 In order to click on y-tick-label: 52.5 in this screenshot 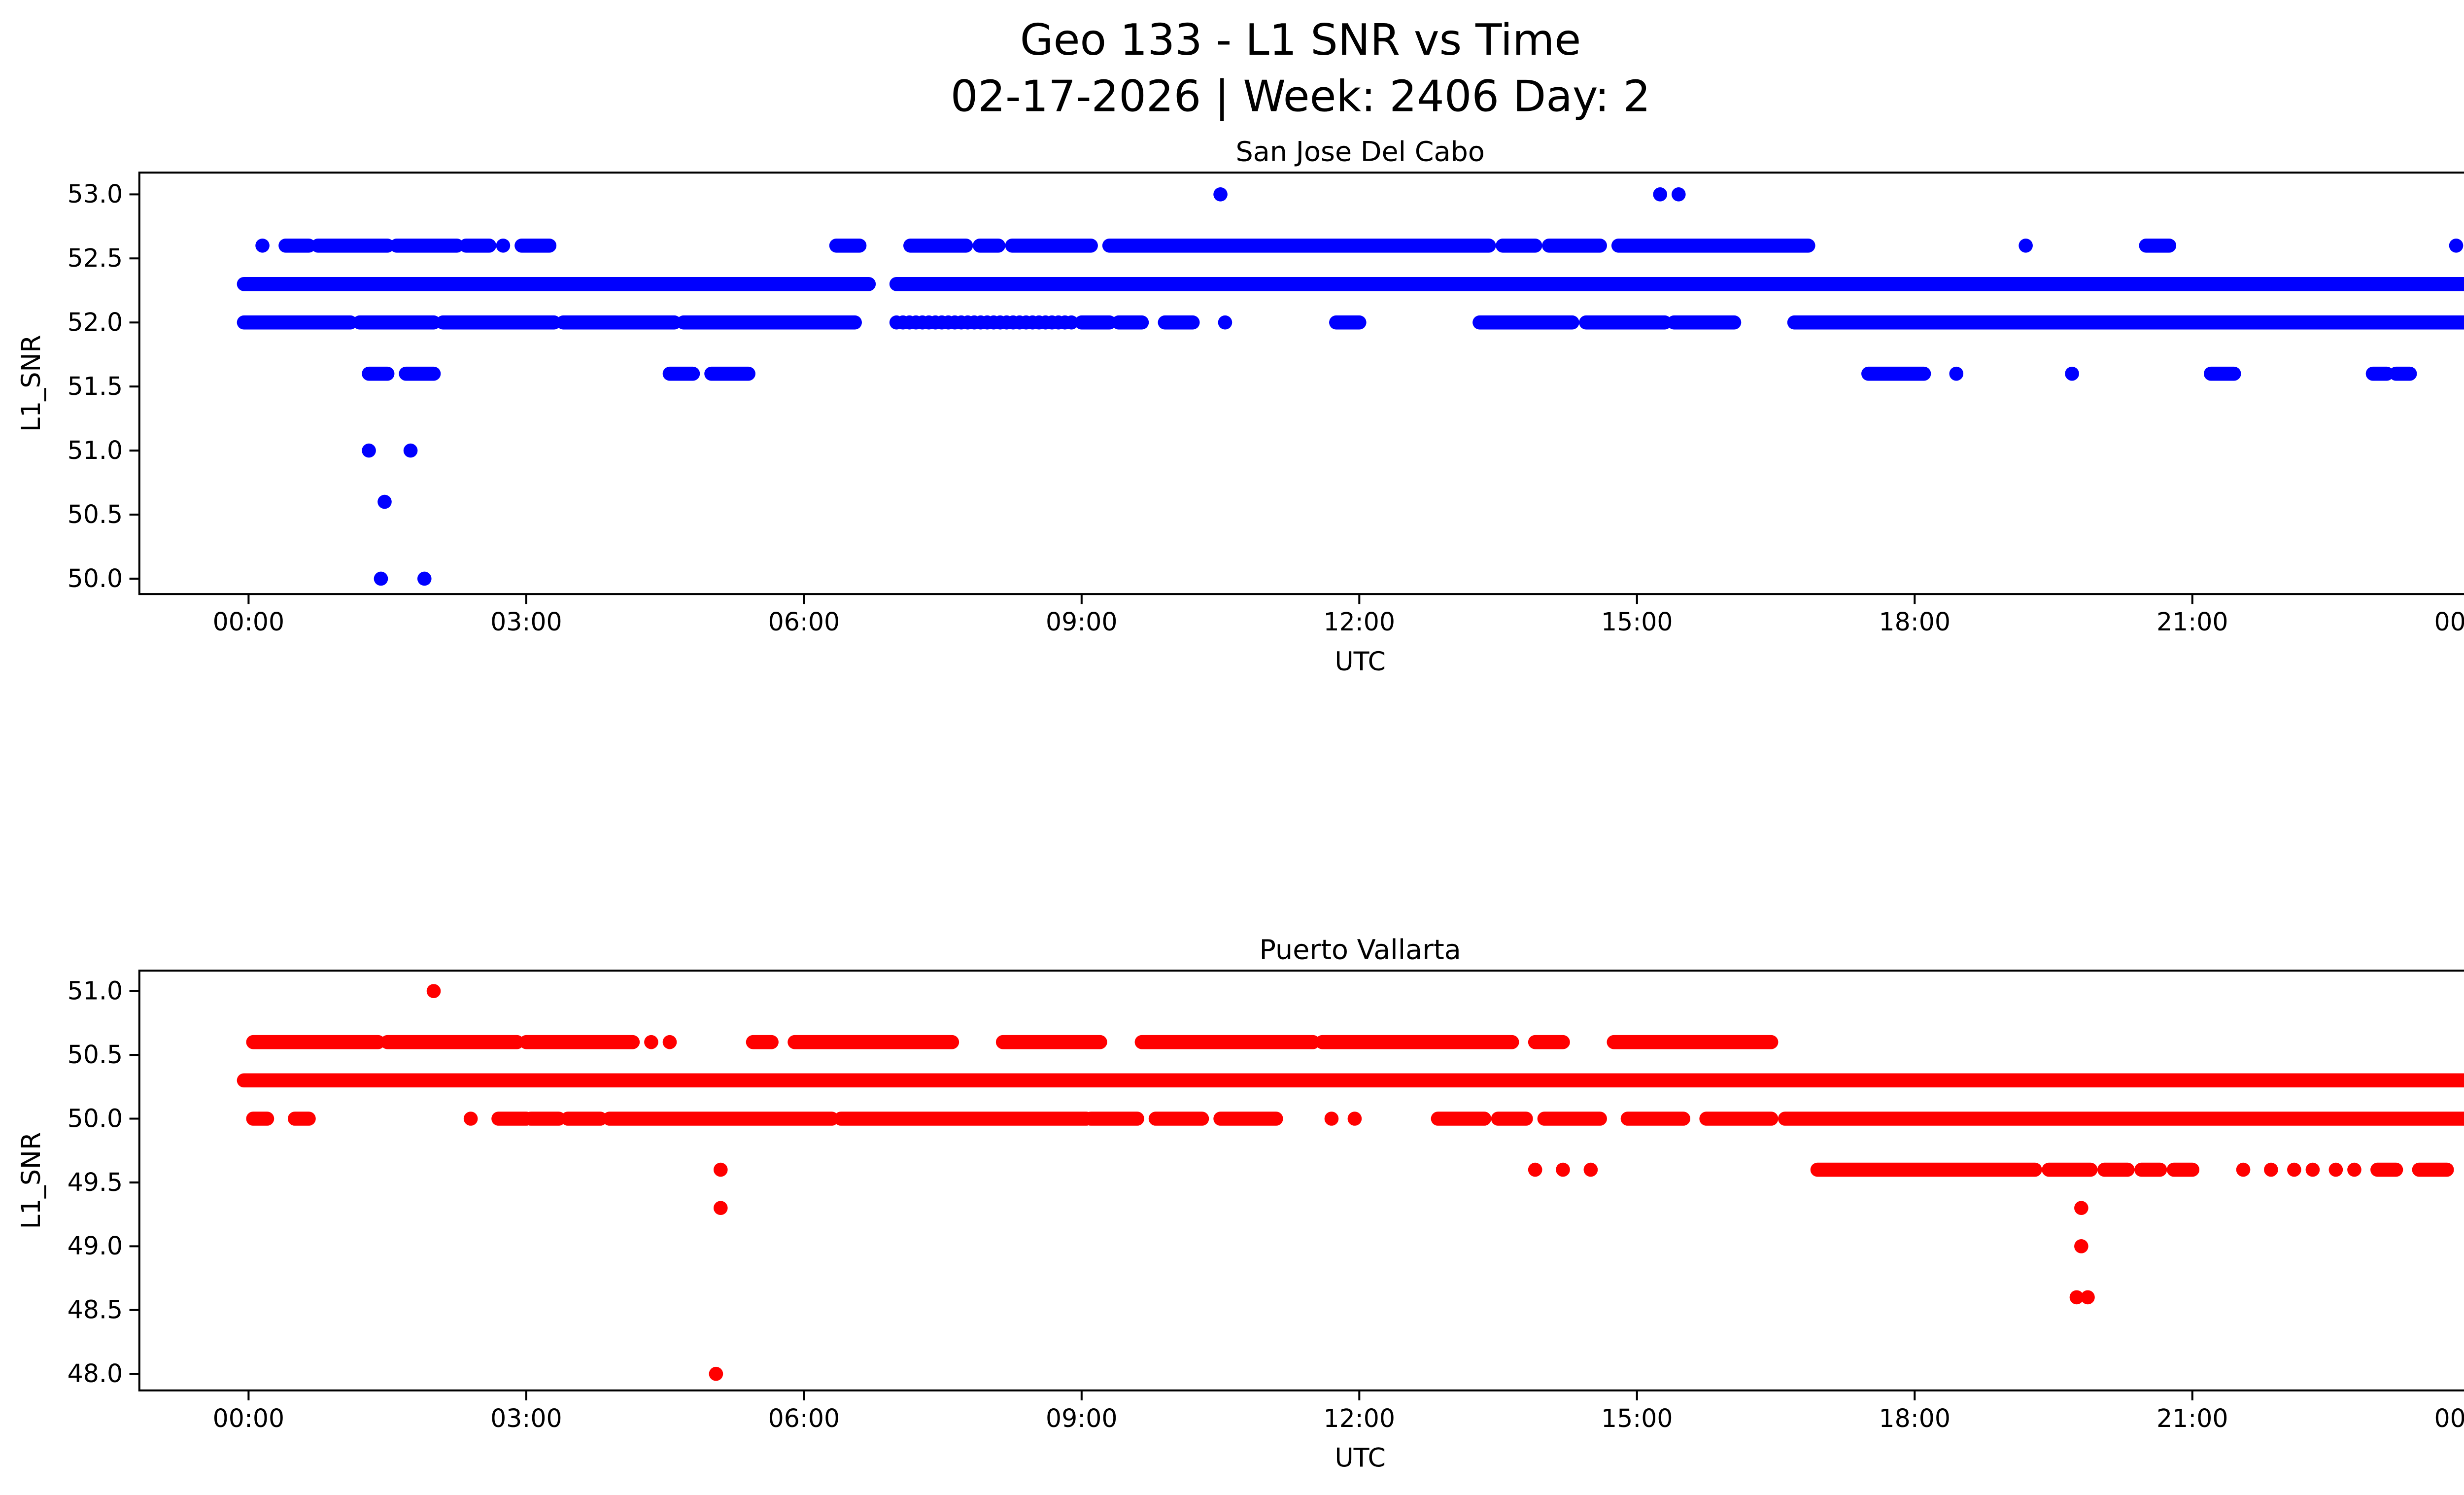, I will do `click(95, 258)`.